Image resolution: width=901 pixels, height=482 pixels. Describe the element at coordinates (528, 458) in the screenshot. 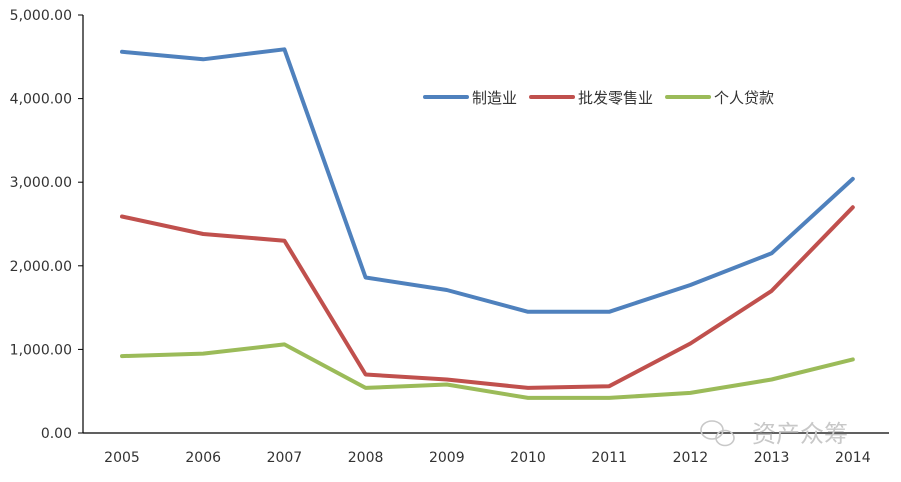

I see `x-tick-label: 2010` at that location.